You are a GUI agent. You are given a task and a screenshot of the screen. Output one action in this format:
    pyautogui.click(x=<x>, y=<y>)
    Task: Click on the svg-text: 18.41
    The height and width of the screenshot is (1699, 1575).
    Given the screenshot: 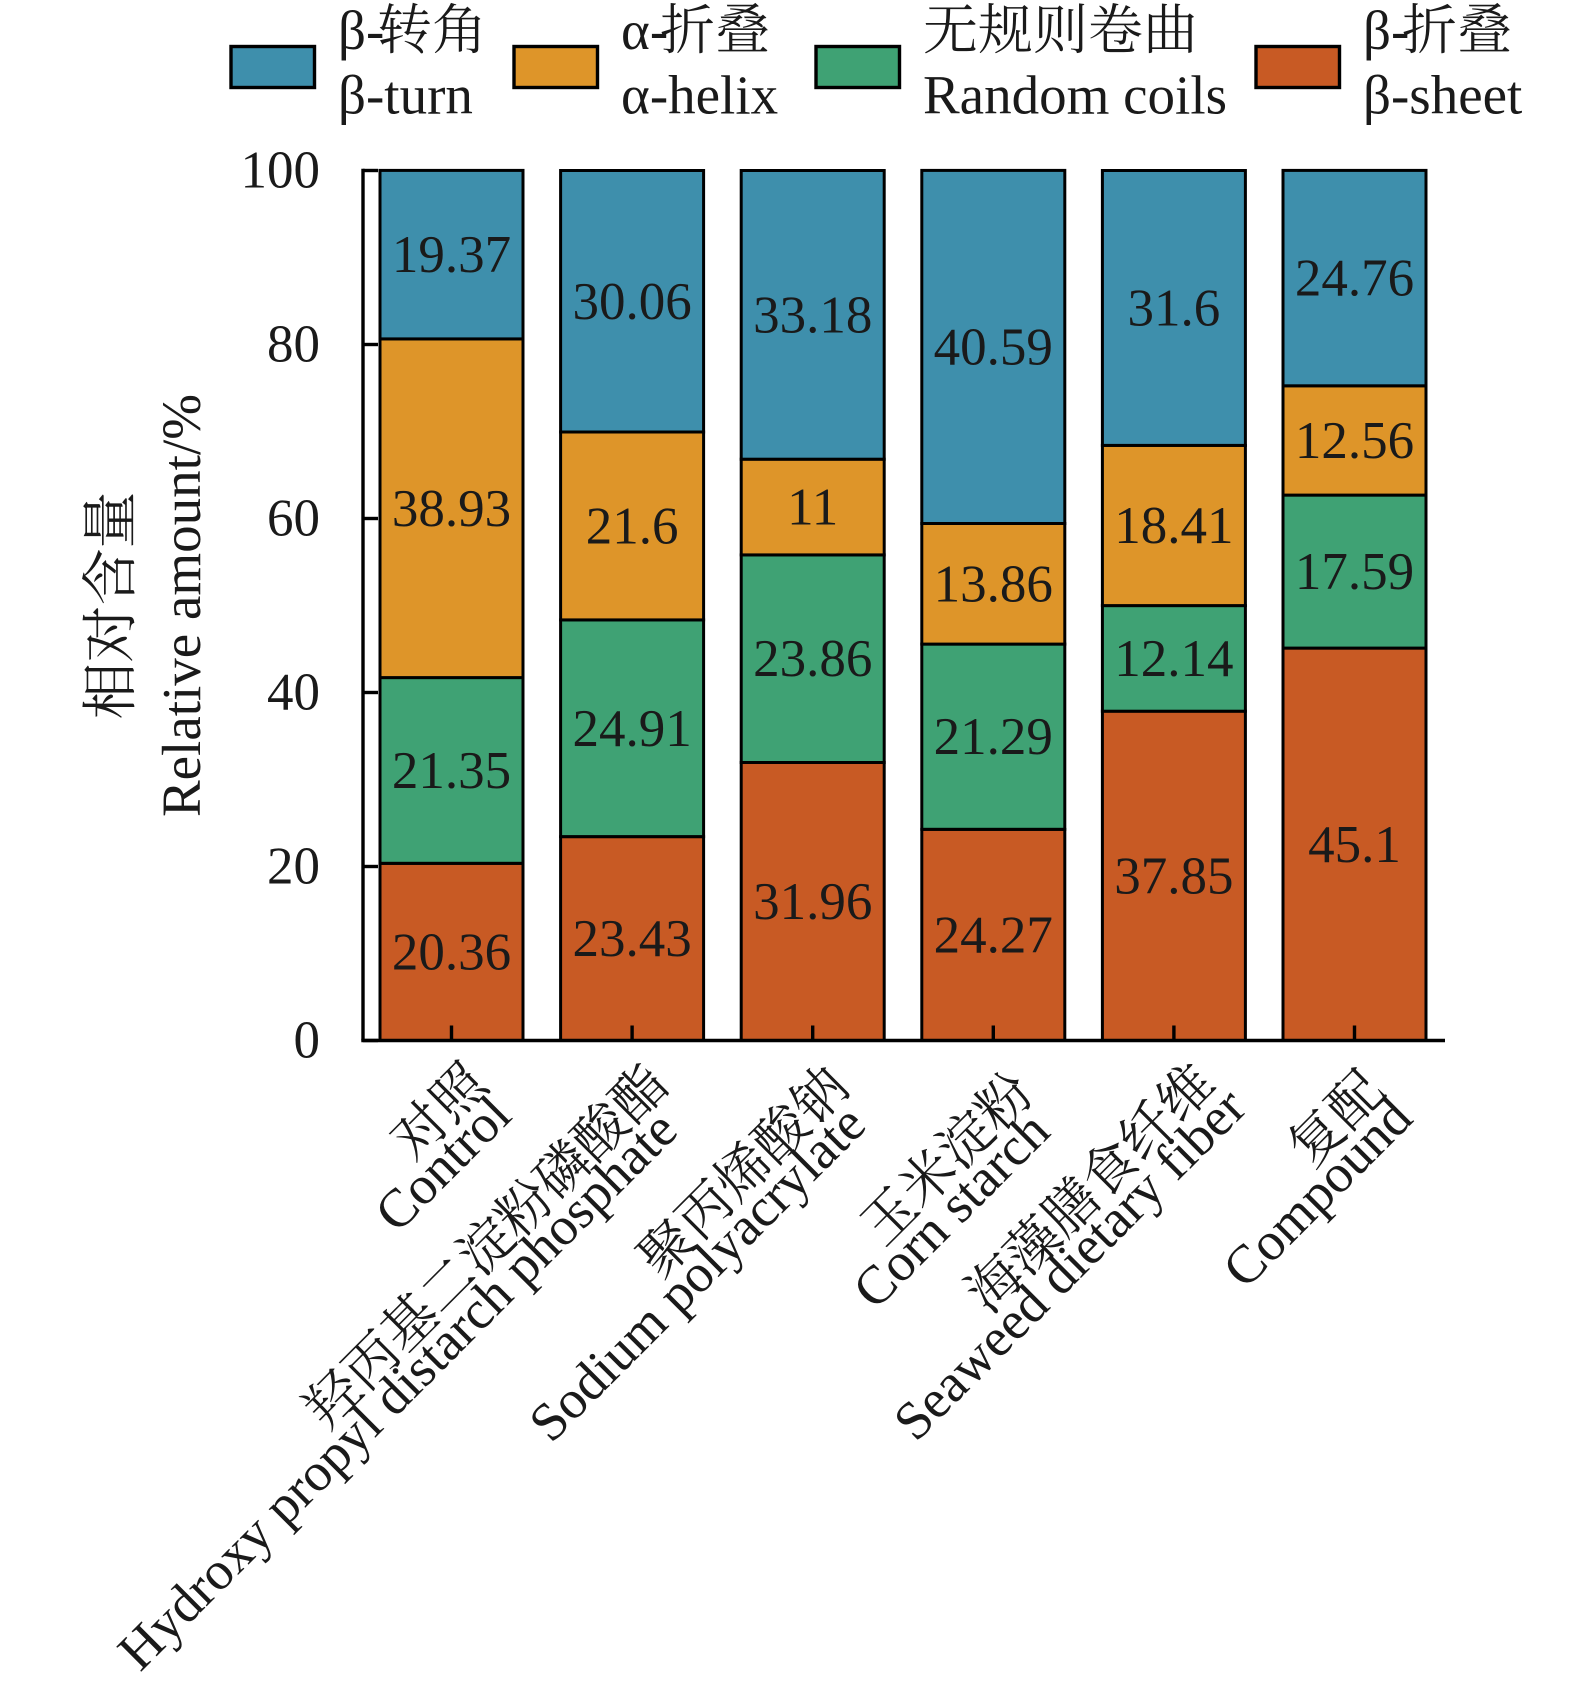 What is the action you would take?
    pyautogui.click(x=1173, y=526)
    